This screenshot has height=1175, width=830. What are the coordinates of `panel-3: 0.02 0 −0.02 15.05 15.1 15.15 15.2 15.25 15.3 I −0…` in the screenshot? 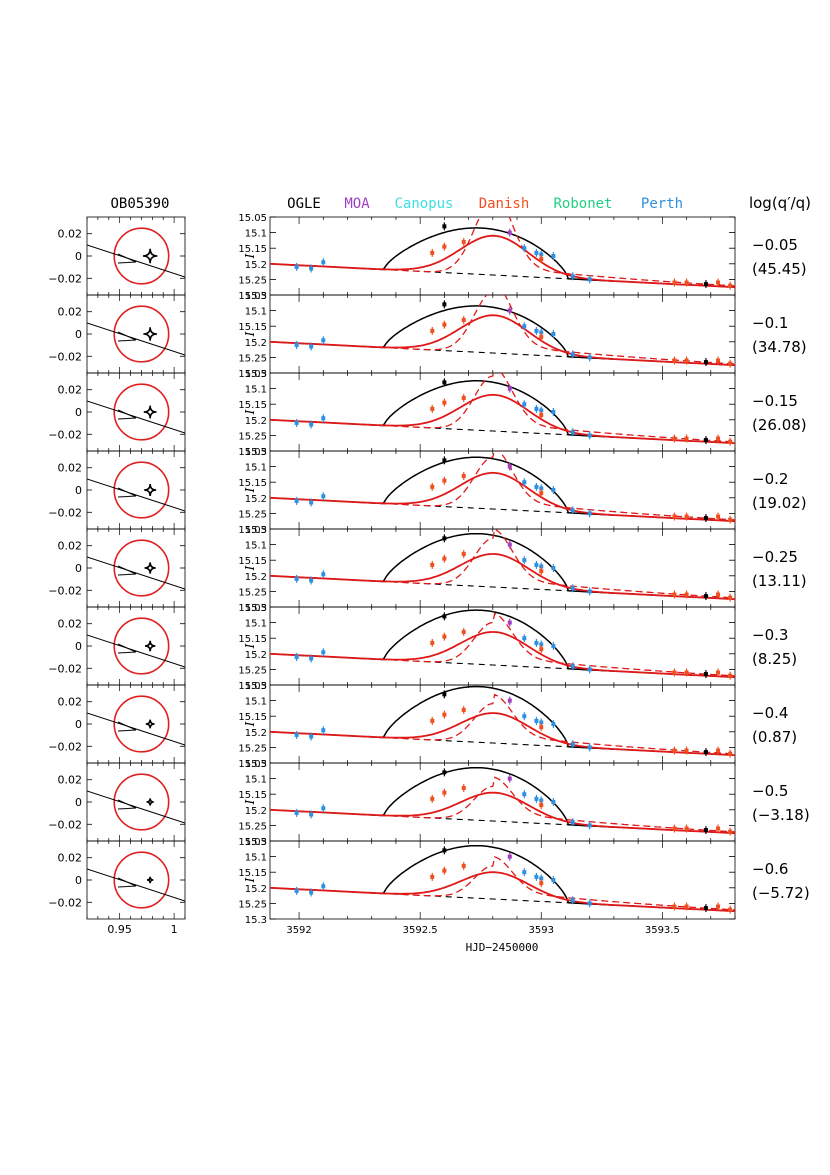 It's located at (427, 491).